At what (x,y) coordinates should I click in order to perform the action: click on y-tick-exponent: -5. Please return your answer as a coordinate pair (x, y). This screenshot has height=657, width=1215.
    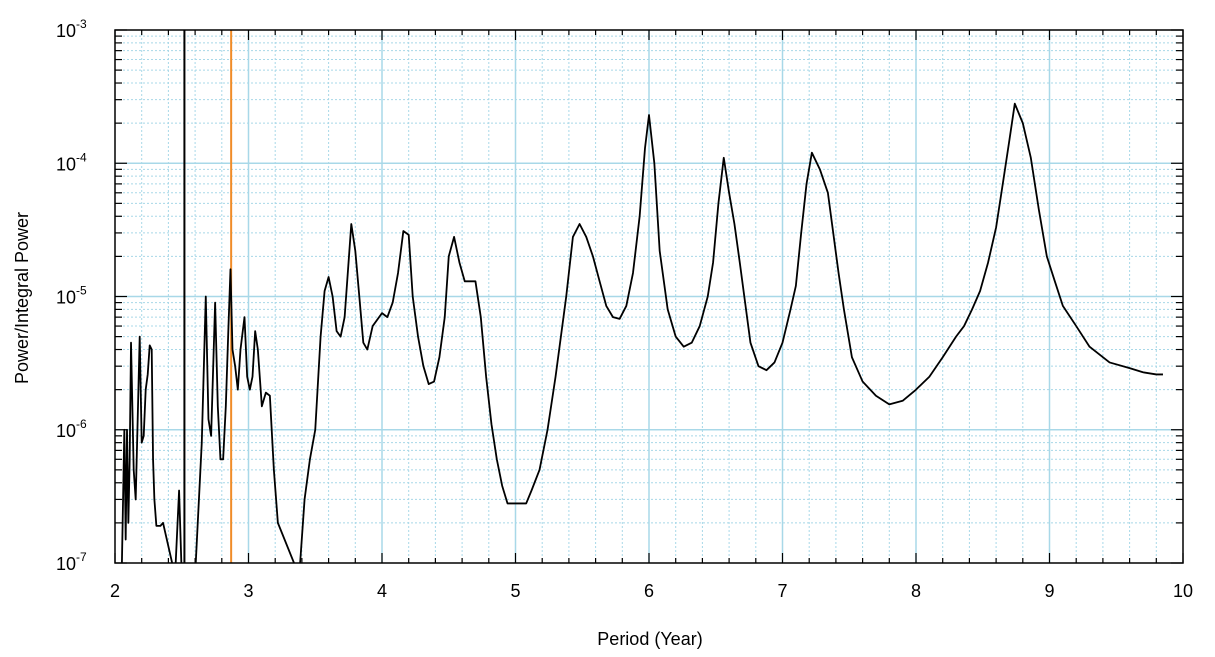
    Looking at the image, I should click on (81, 291).